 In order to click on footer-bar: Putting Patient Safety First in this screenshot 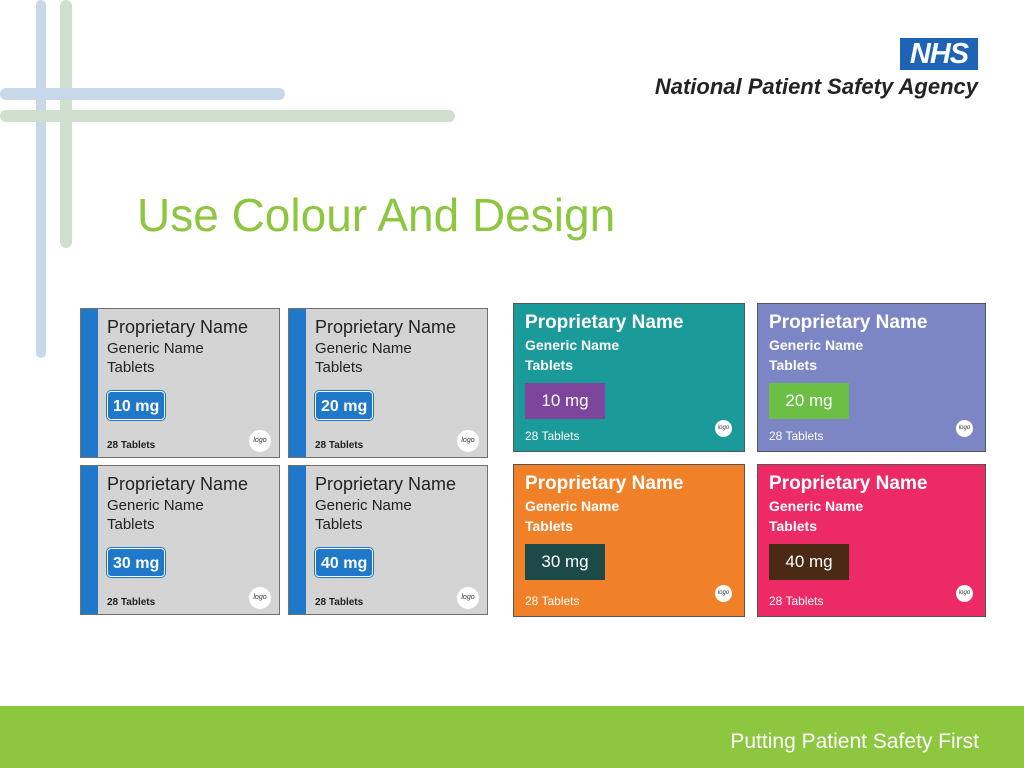, I will do `click(512, 737)`.